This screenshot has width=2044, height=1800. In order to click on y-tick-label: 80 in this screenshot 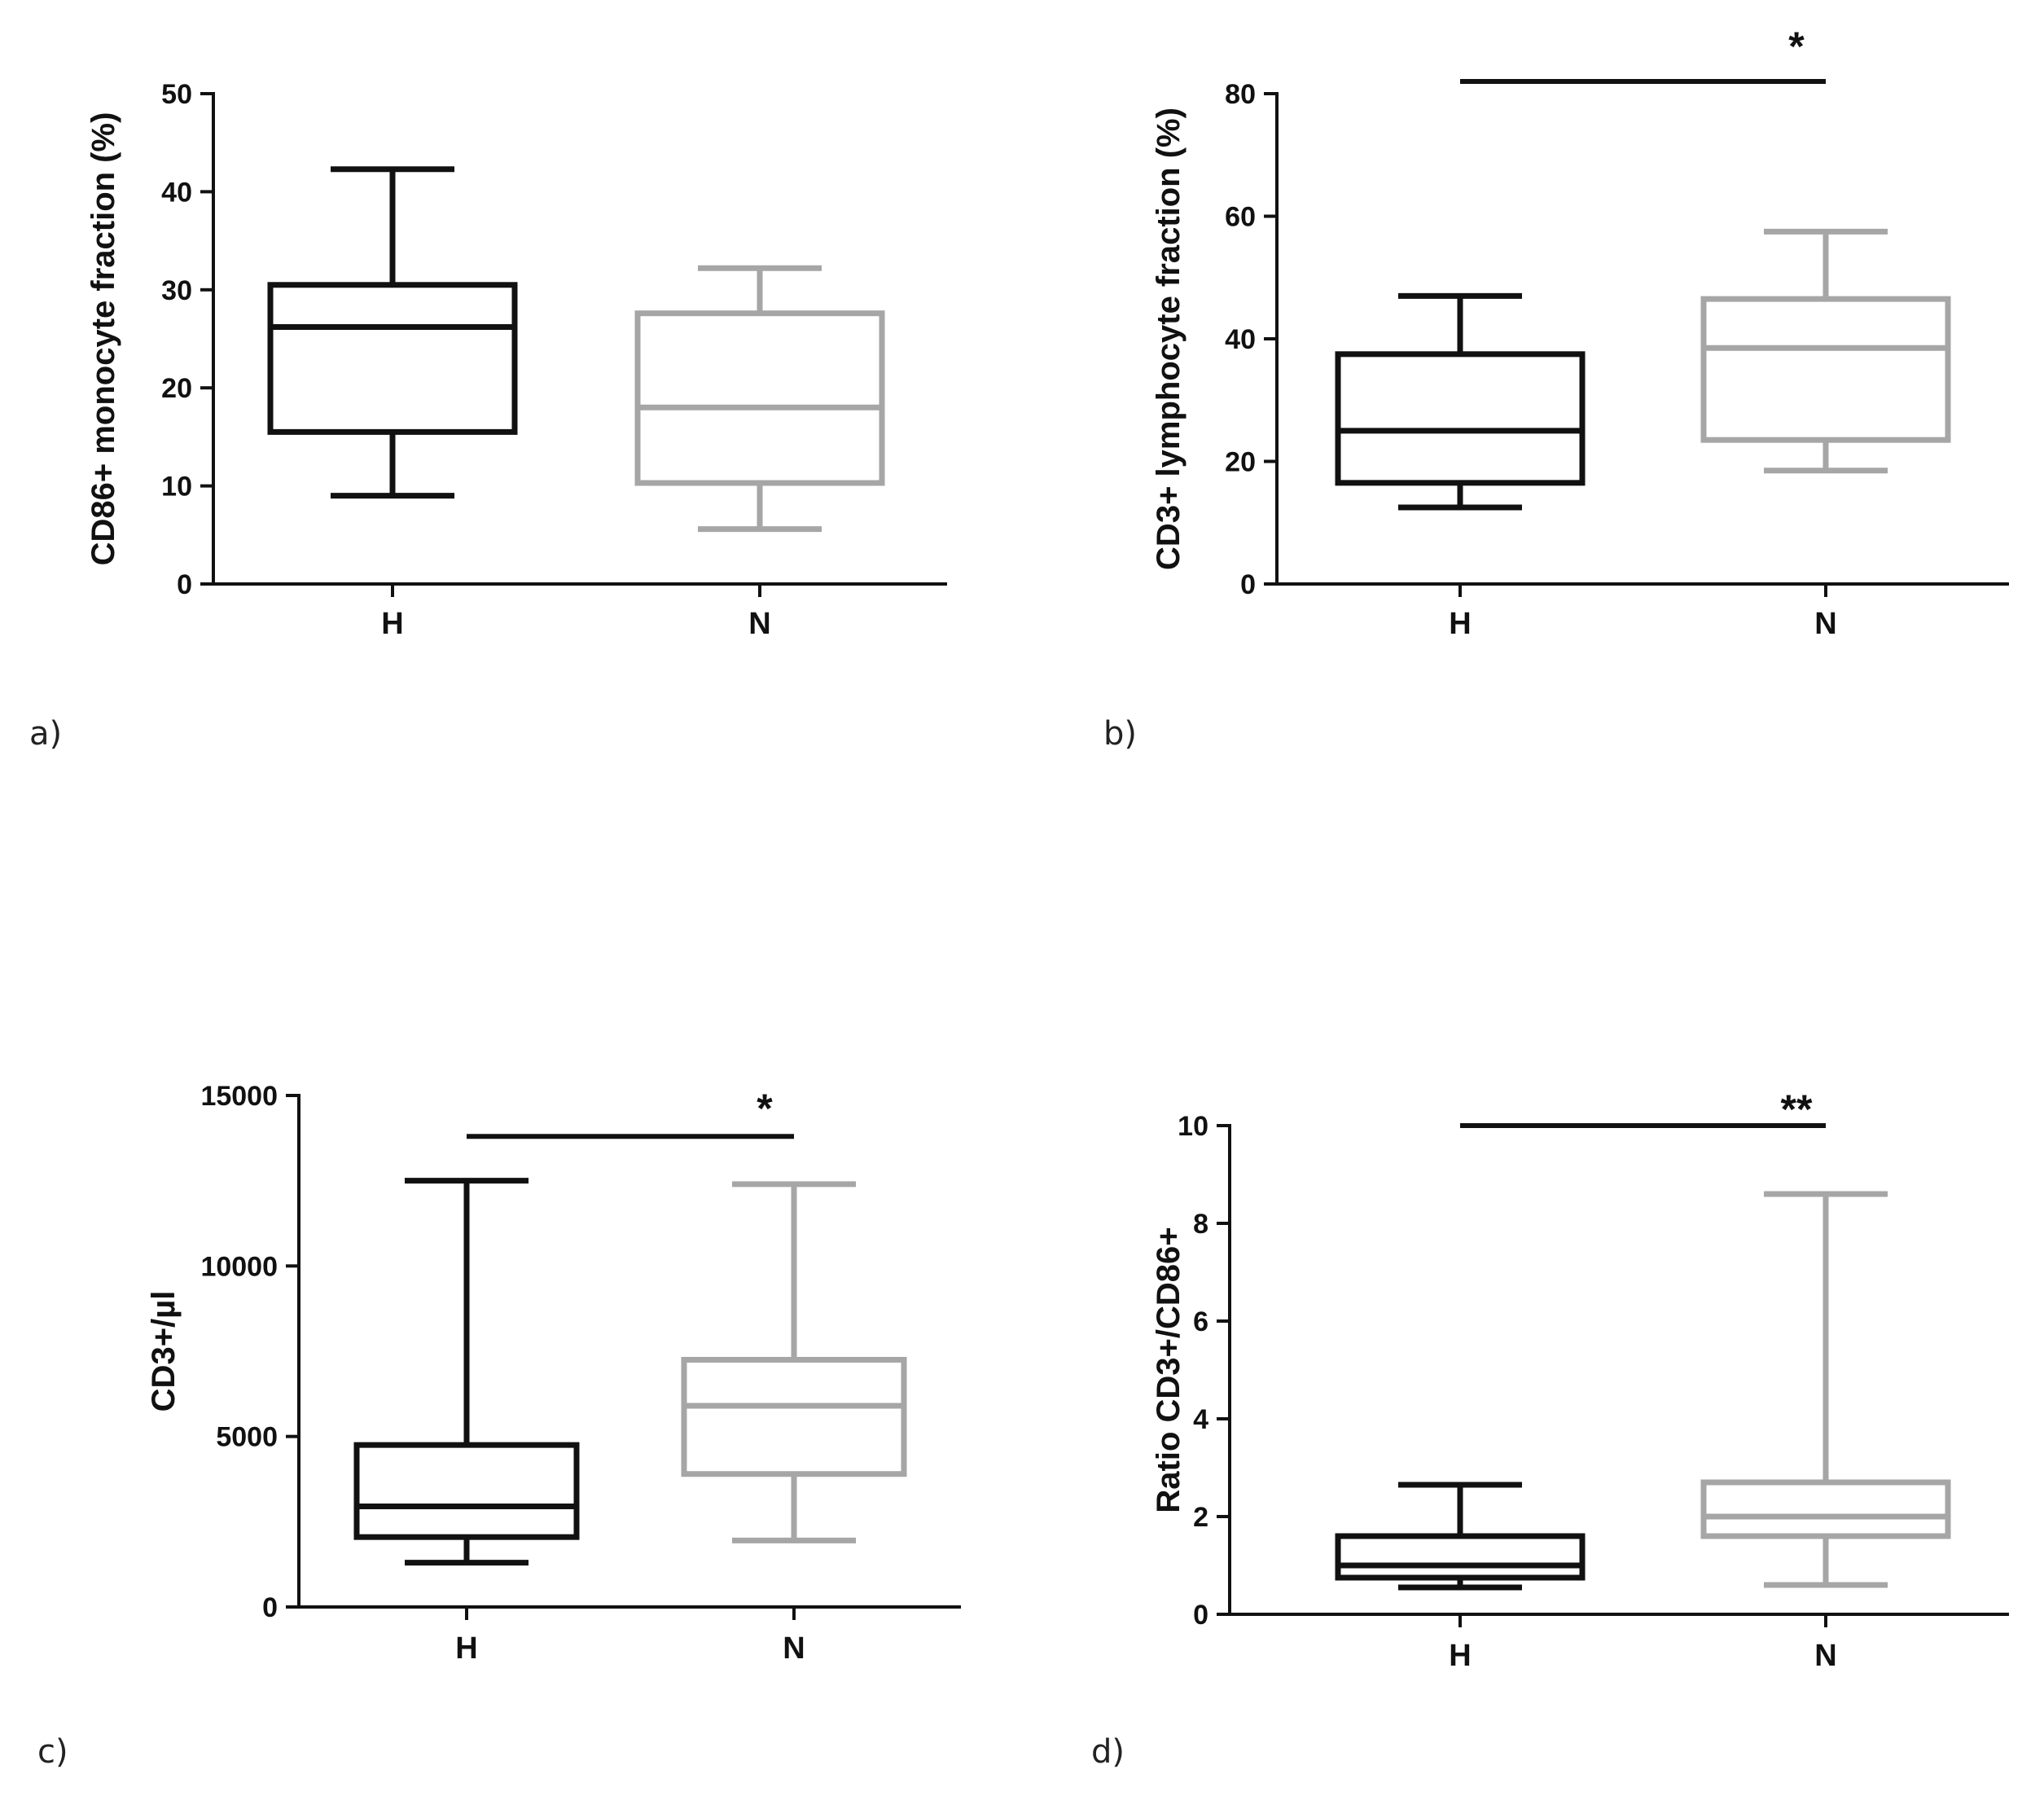, I will do `click(1240, 94)`.